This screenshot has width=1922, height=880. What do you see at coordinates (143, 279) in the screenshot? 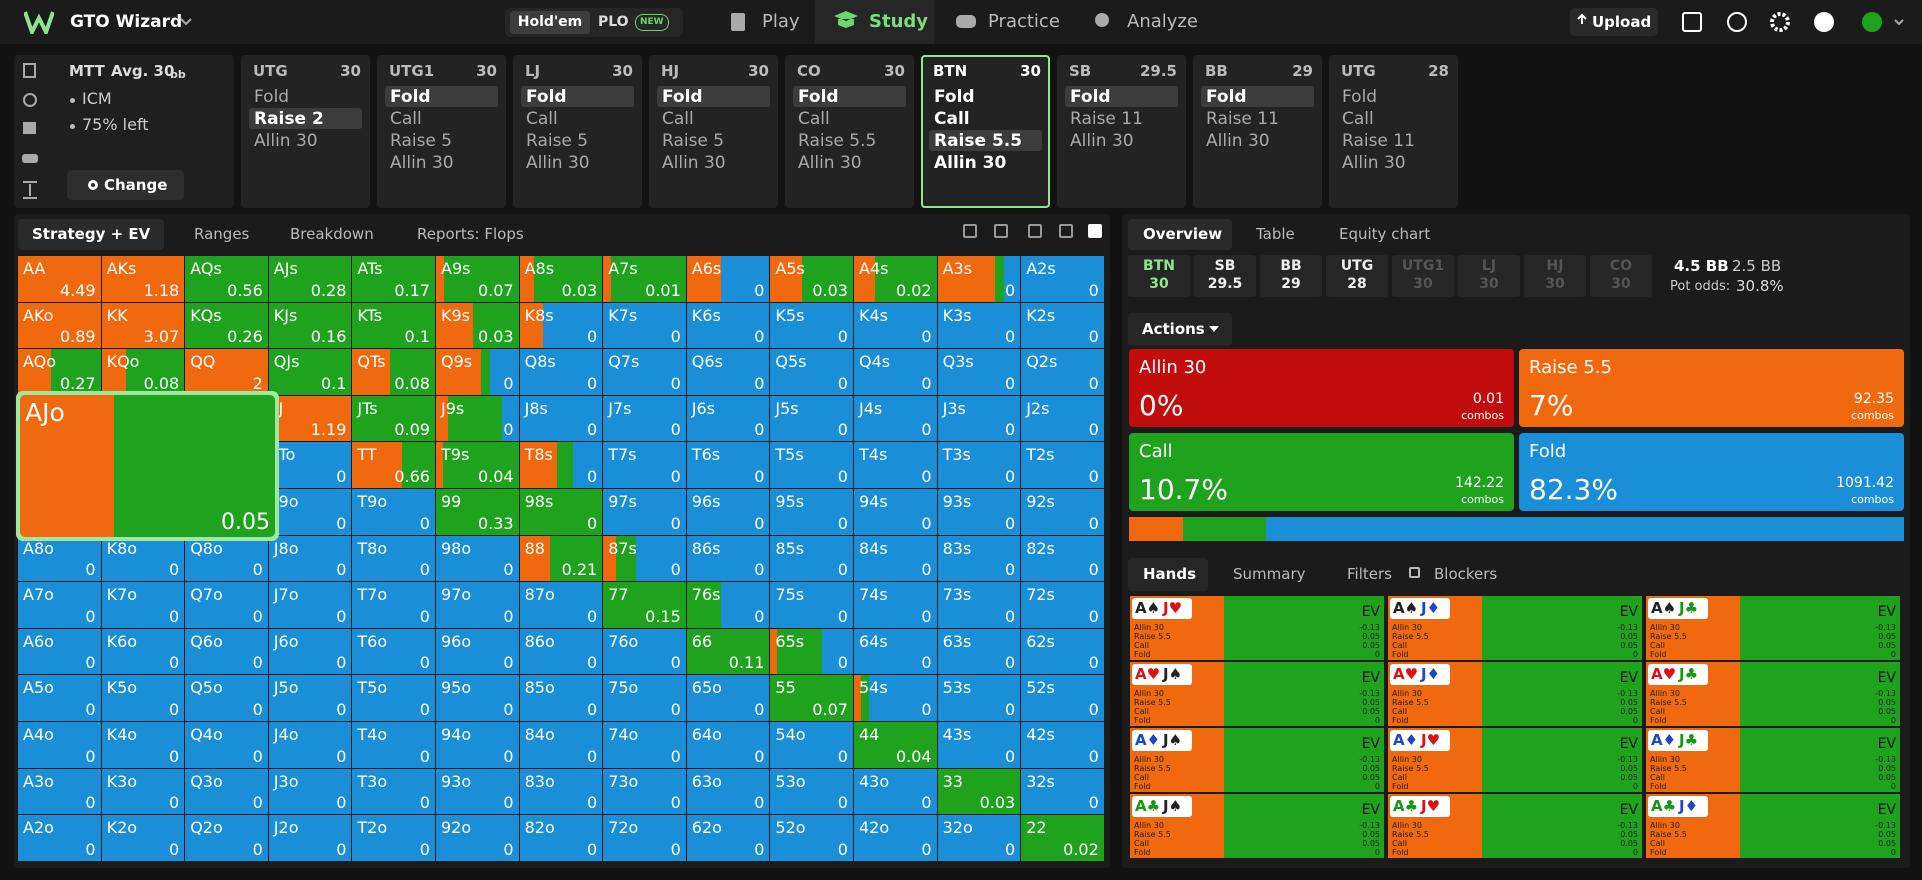
I see `hand-cell: AKs 1.18` at bounding box center [143, 279].